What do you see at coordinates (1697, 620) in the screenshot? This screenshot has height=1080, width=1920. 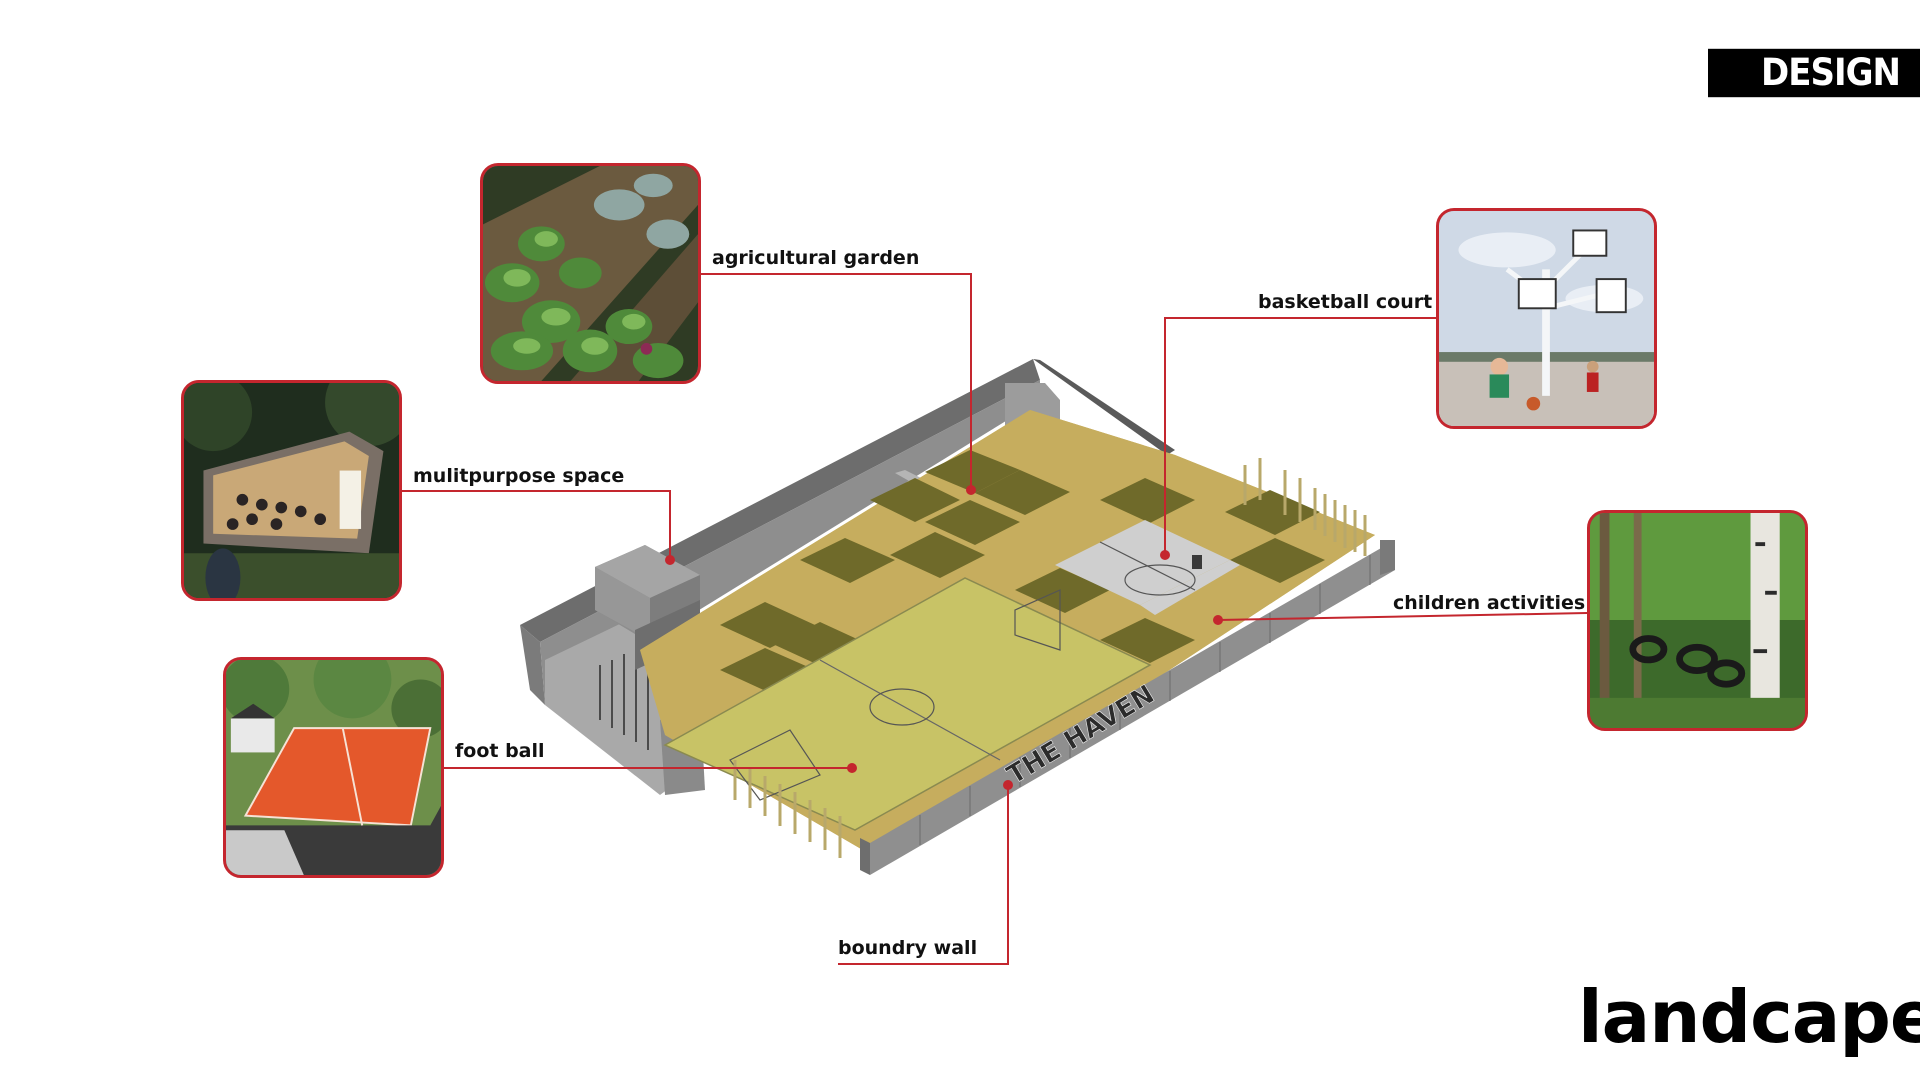 I see `children-activities-photo` at bounding box center [1697, 620].